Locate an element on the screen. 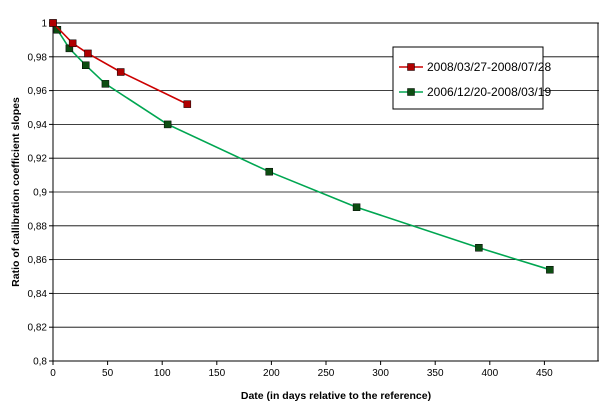  series-line is located at coordinates (120, 63).